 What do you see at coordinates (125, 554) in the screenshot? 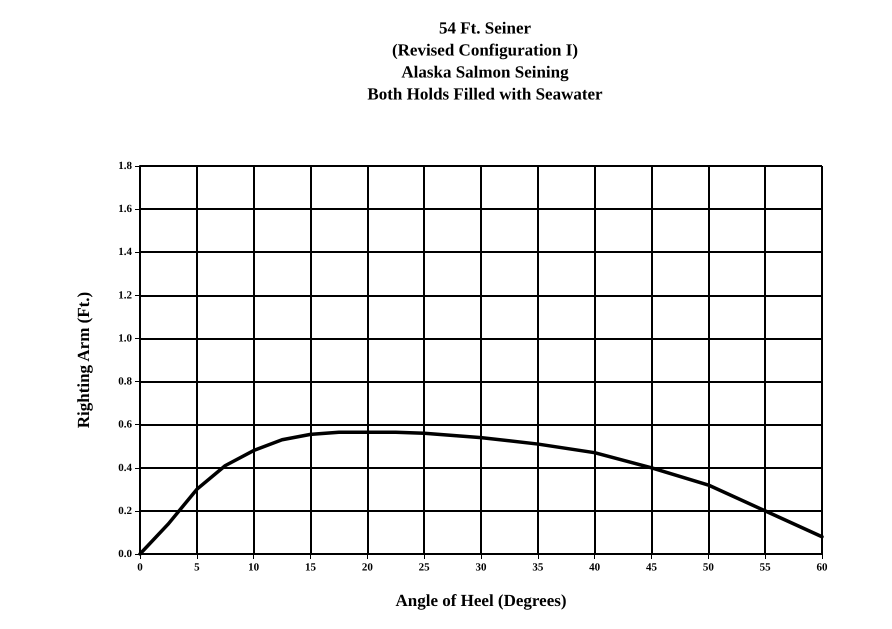
I see `y-tick-label: 0.0` at bounding box center [125, 554].